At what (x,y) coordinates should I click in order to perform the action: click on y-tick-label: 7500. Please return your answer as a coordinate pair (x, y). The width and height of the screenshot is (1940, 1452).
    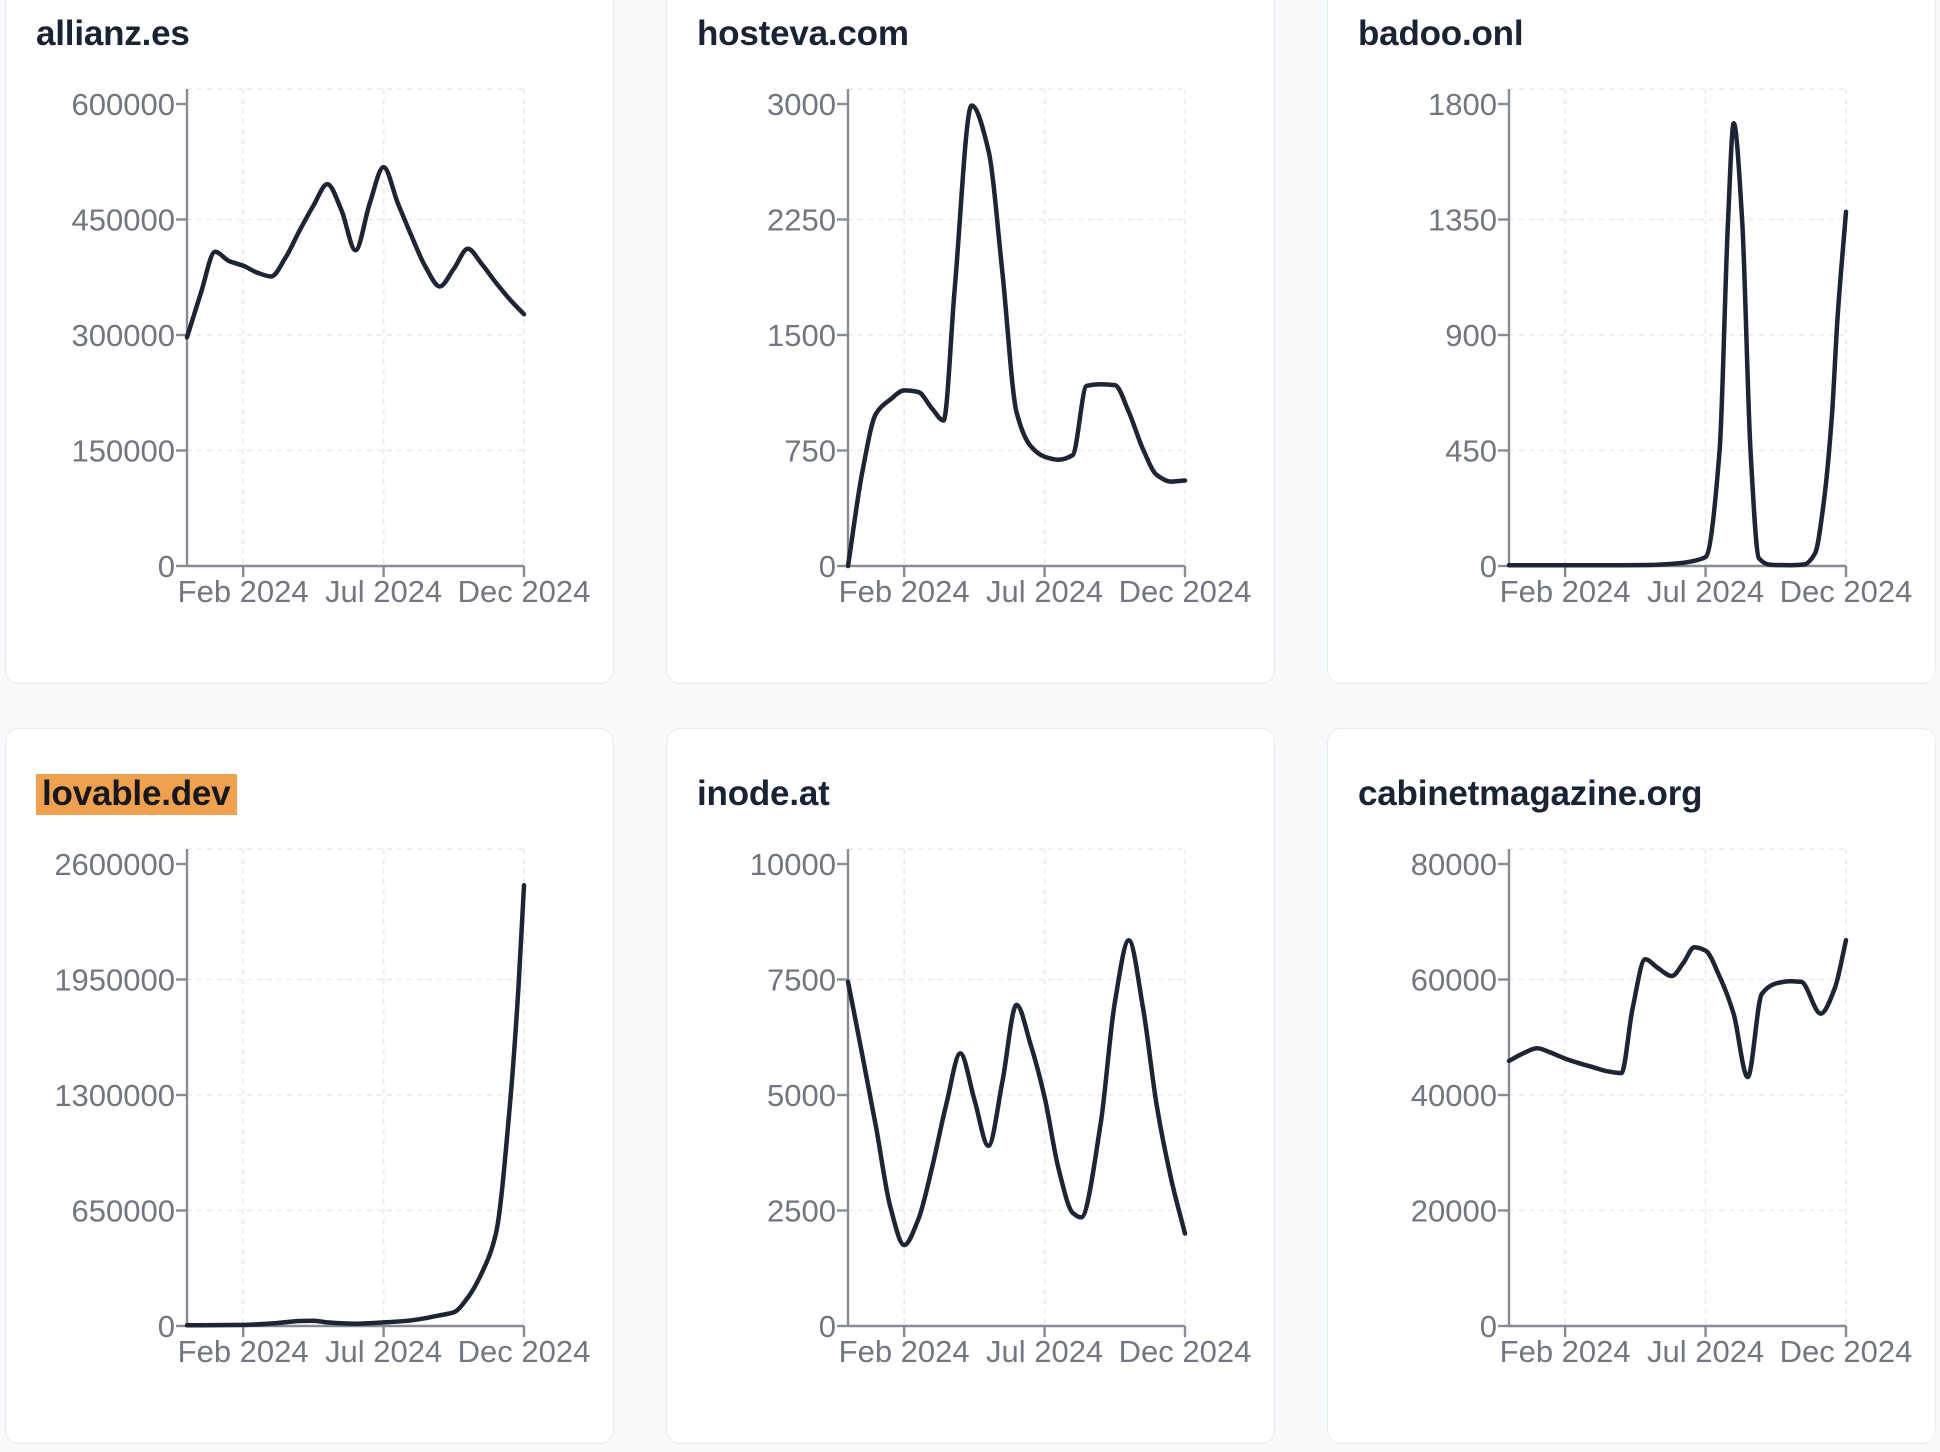
    Looking at the image, I should click on (801, 980).